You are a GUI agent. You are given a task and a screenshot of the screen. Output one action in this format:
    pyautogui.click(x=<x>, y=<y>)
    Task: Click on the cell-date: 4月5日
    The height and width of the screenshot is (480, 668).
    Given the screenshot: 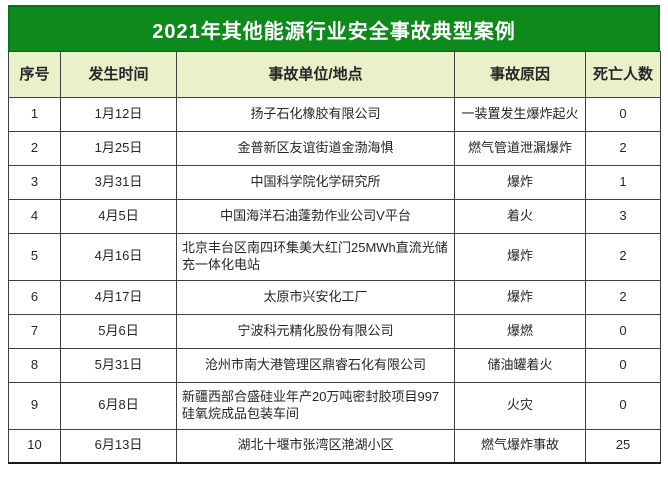 What is the action you would take?
    pyautogui.click(x=118, y=216)
    